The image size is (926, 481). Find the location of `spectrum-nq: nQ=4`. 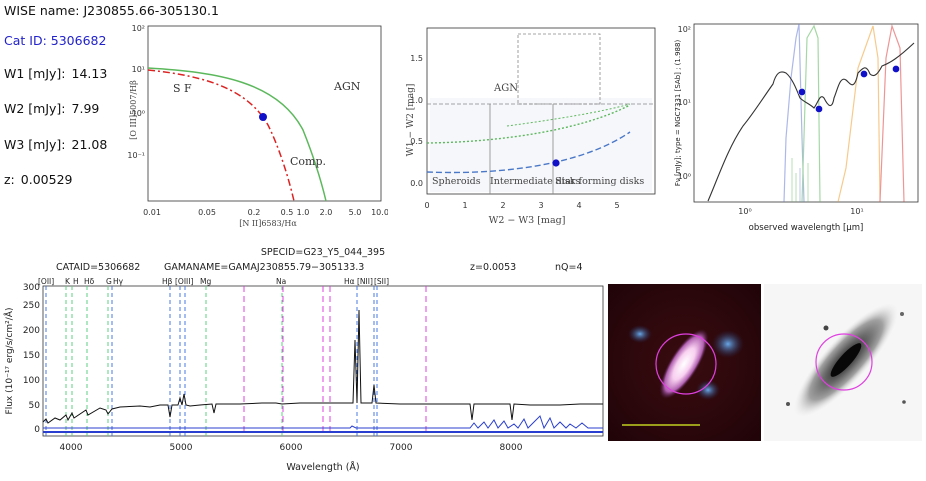

spectrum-nq: nQ=4 is located at coordinates (569, 267).